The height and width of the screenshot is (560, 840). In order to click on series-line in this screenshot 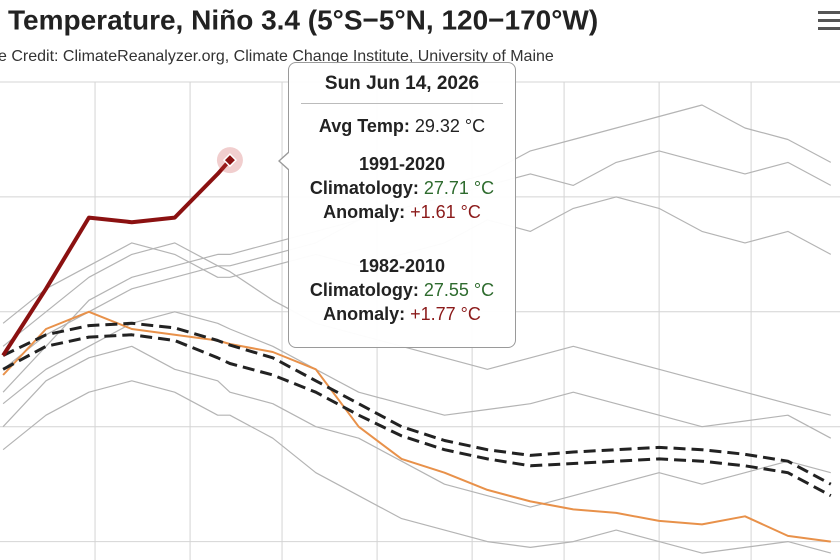, I will do `click(116, 257)`.